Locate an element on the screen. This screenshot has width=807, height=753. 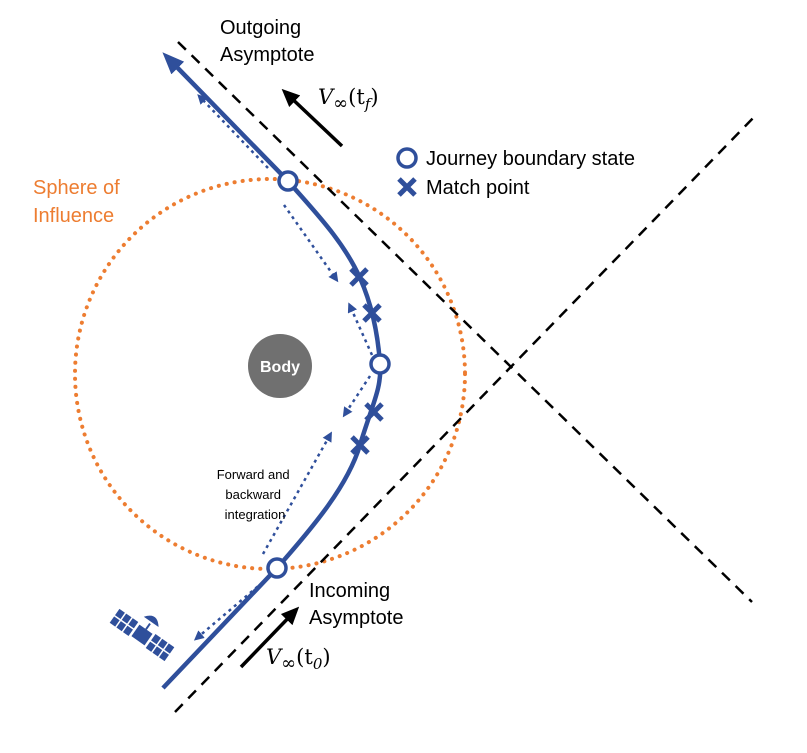
integration-label: Forward and backward integration is located at coordinates (255, 494).